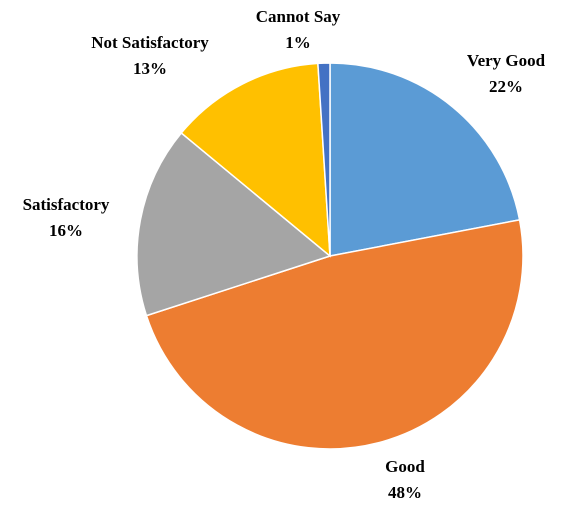 This screenshot has width=570, height=506. Describe the element at coordinates (255, 160) in the screenshot. I see `pie-slice-not-satisfactory` at that location.